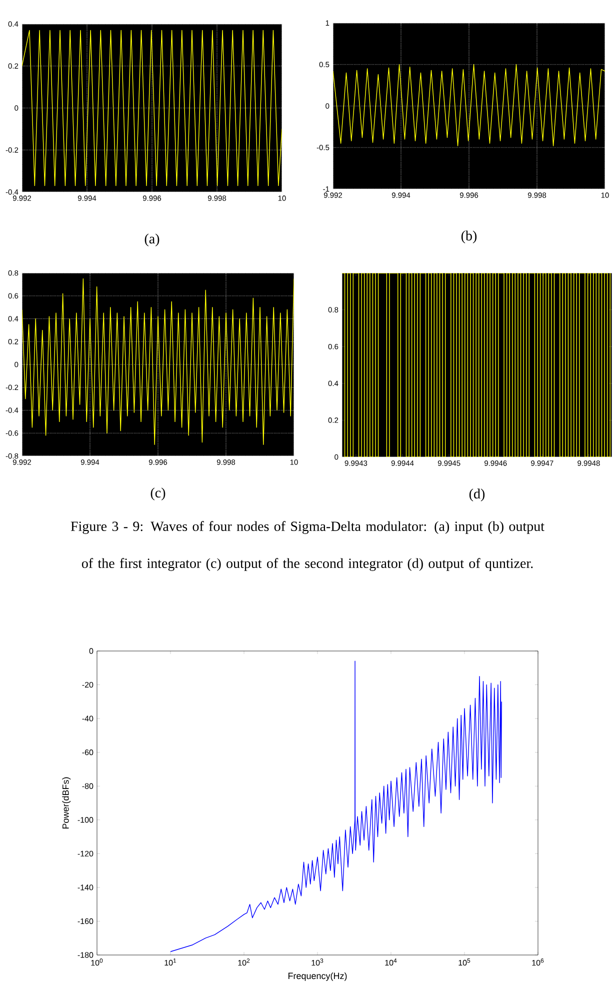 Image resolution: width=615 pixels, height=994 pixels. What do you see at coordinates (170, 962) in the screenshot?
I see `x-tick-label: 10$^{1}$` at bounding box center [170, 962].